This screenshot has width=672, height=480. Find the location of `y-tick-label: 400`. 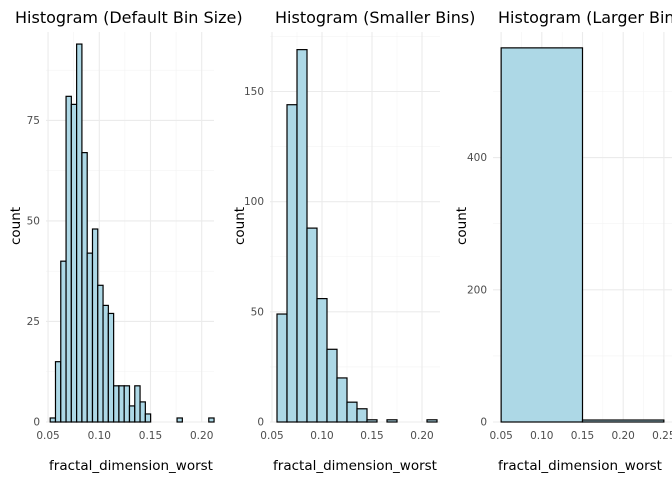

y-tick-label: 400 is located at coordinates (477, 158).